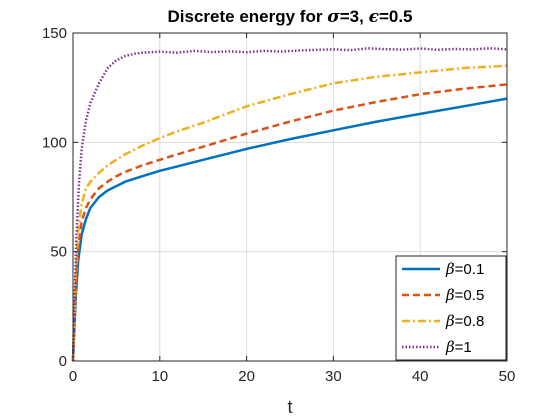  I want to click on legend: β=0.1 β=0.5 β=0.8 β=1, so click(451, 308).